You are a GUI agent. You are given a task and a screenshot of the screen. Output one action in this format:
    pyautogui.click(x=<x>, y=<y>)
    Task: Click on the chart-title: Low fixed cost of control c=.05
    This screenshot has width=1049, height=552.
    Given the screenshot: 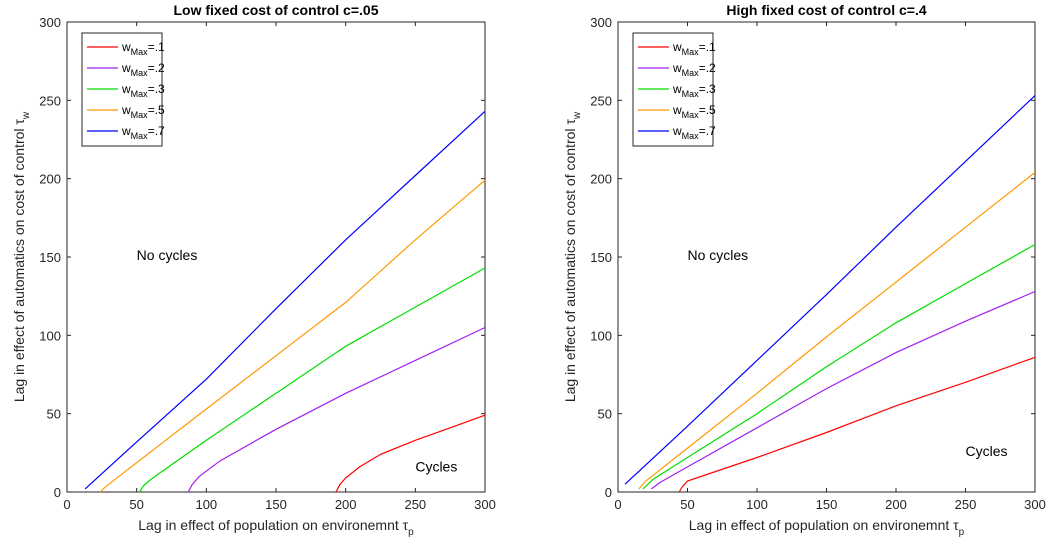 What is the action you would take?
    pyautogui.click(x=276, y=10)
    